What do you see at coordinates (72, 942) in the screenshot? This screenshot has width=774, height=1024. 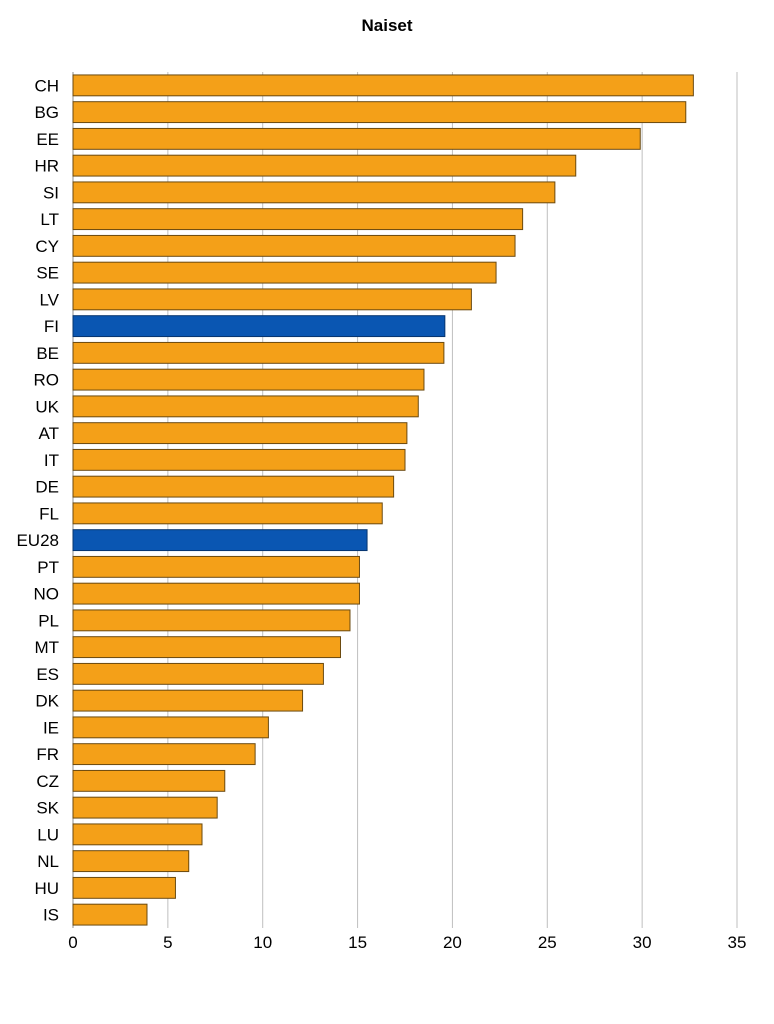 I see `x-tick-label: 0` at bounding box center [72, 942].